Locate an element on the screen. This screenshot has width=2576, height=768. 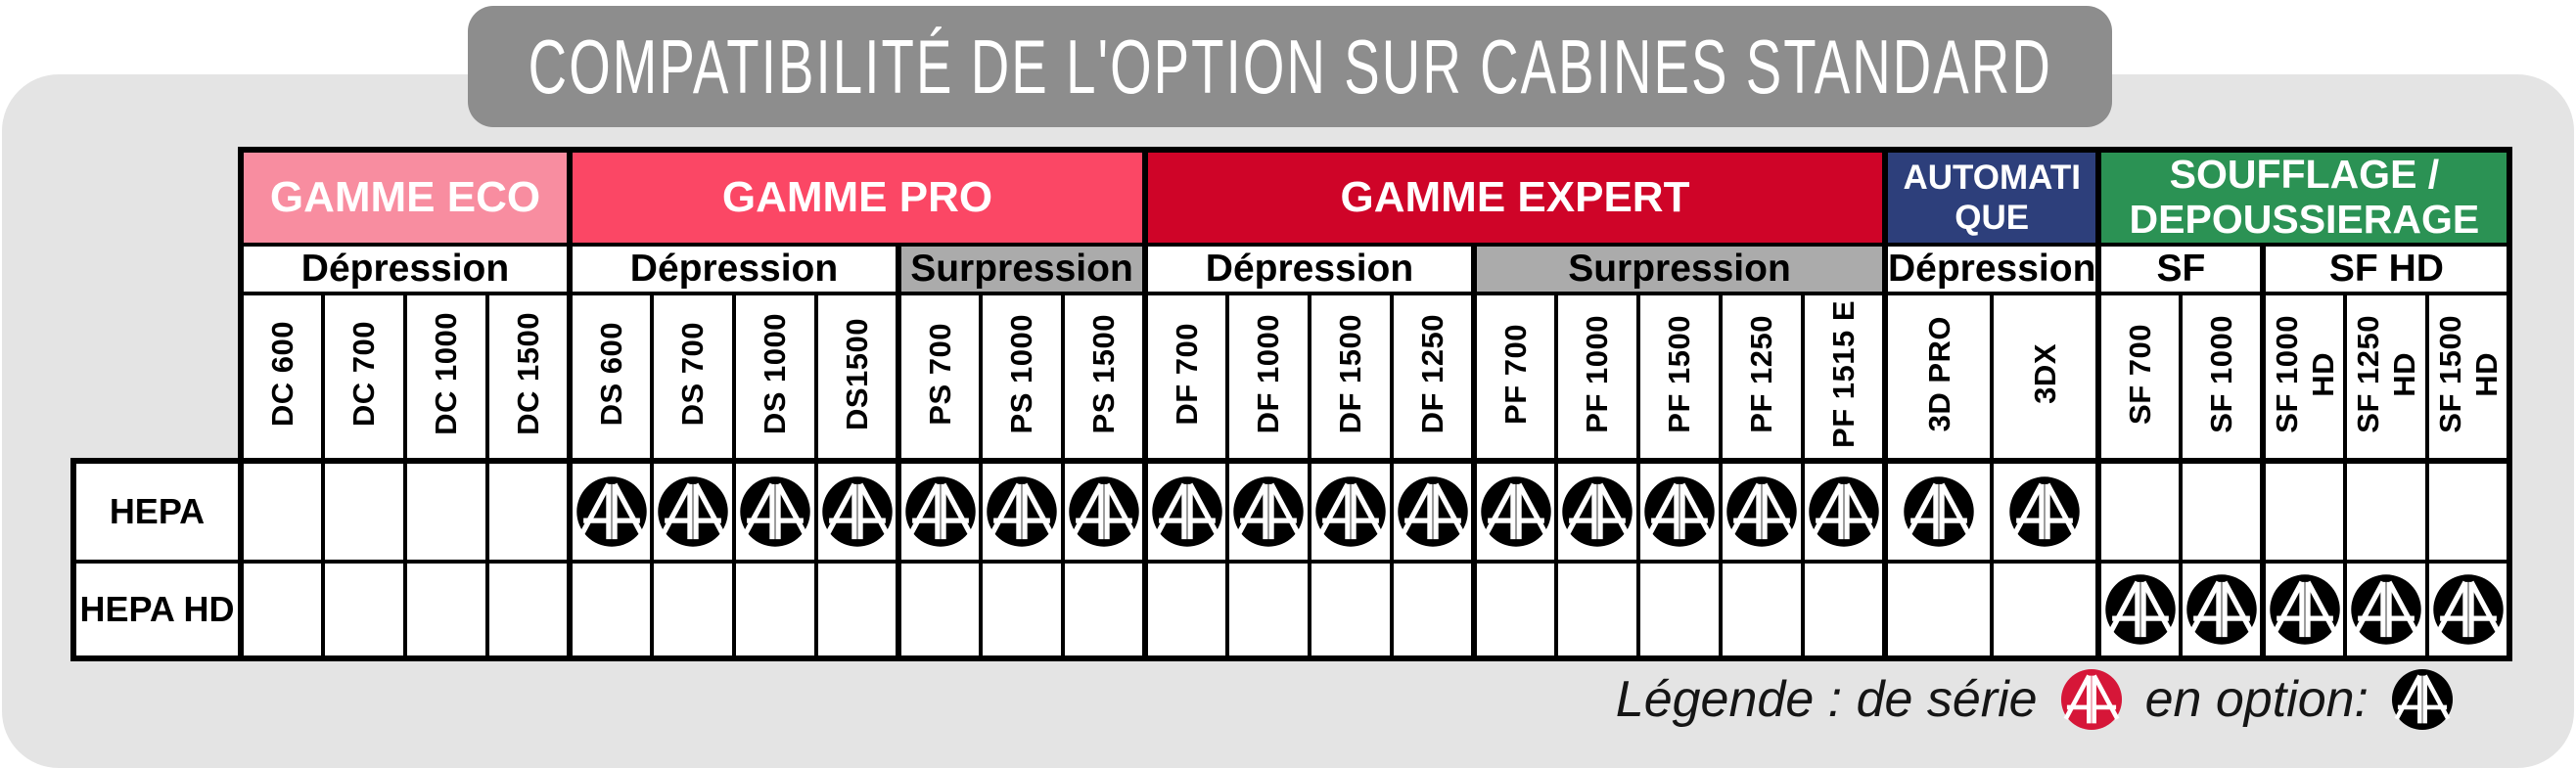
cell-hepa-hd-sf-1250-hd is located at coordinates (2386, 610).